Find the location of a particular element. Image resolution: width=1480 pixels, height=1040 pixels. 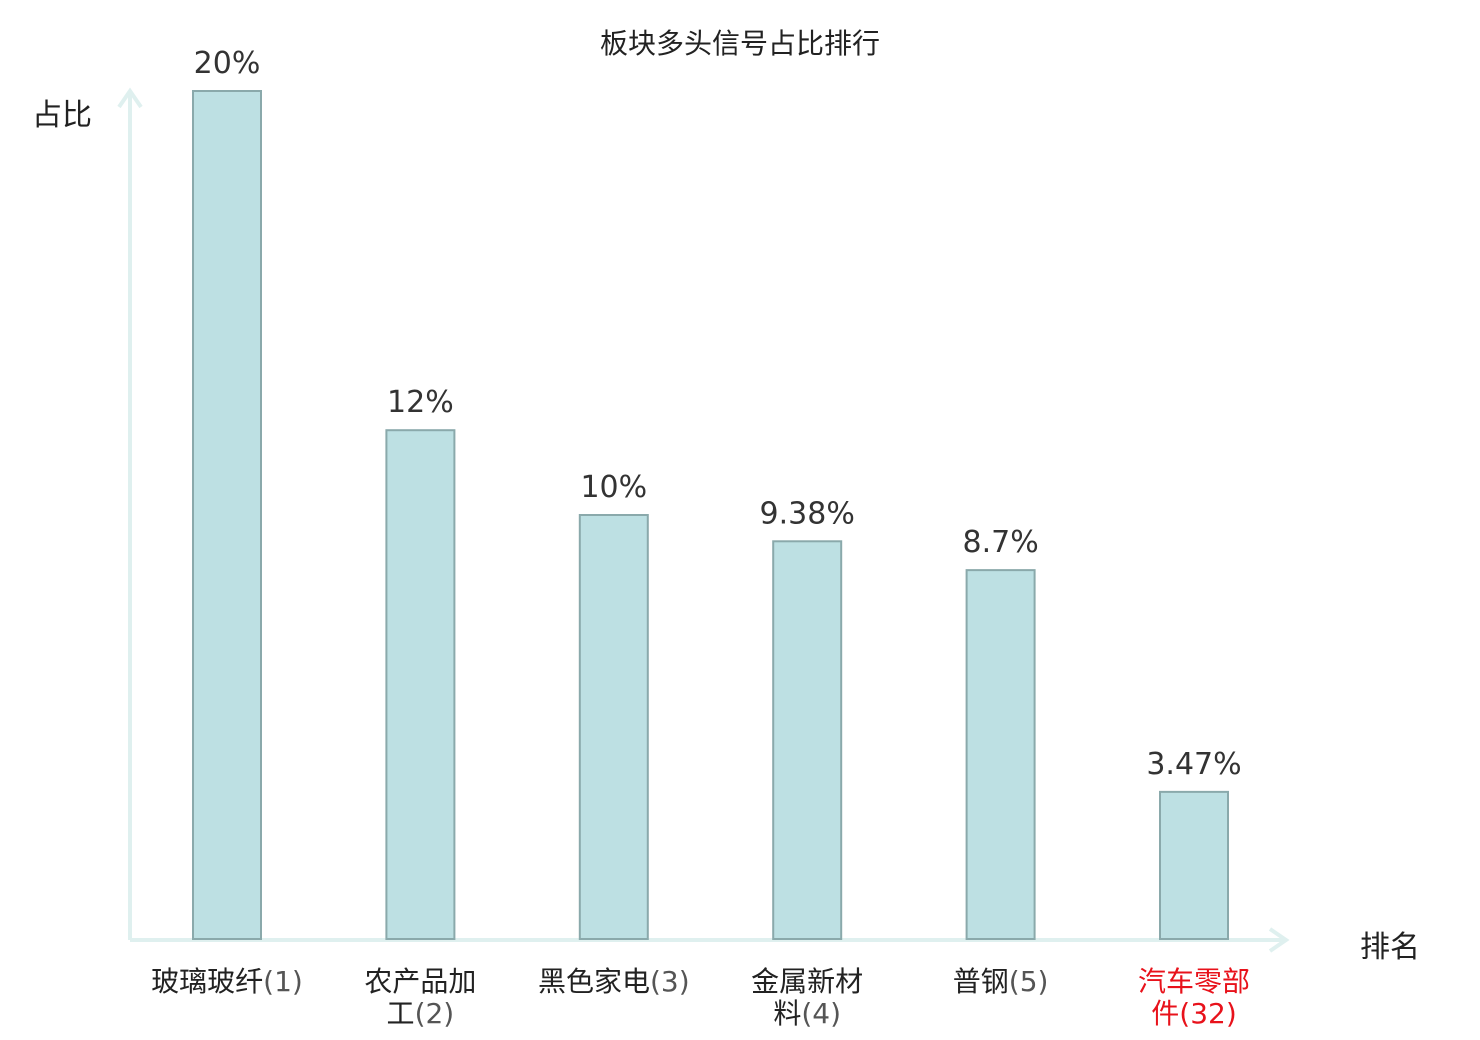

category-label-line: 金属新材 is located at coordinates (807, 982).